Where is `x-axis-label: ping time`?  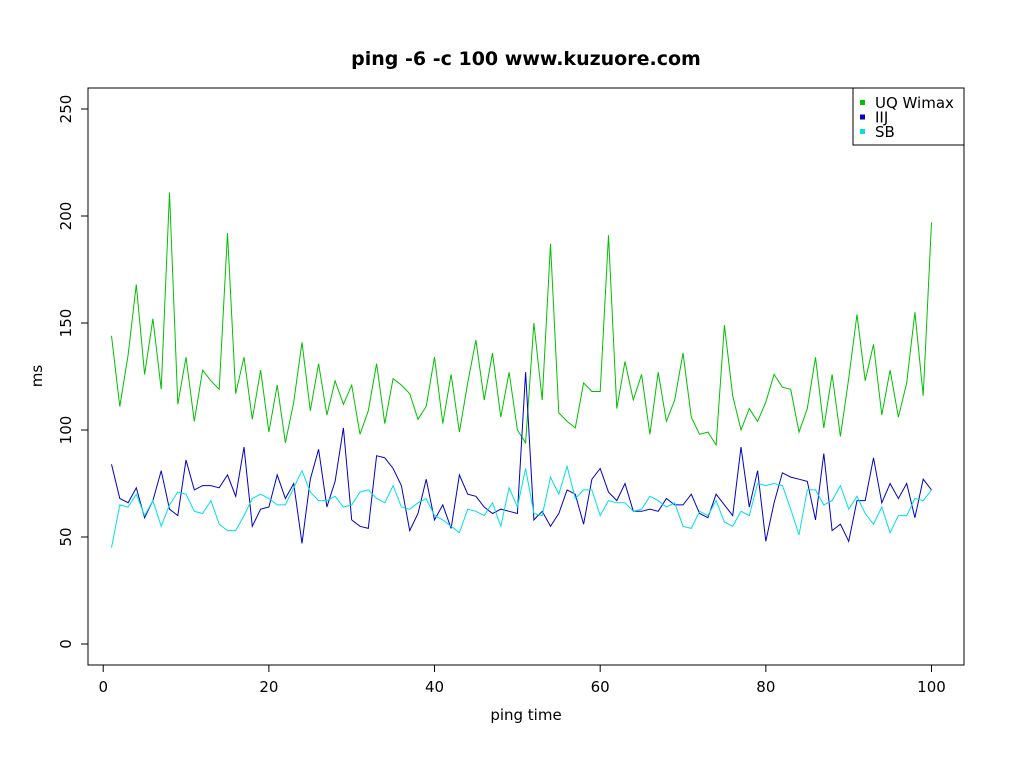
x-axis-label: ping time is located at coordinates (525, 715).